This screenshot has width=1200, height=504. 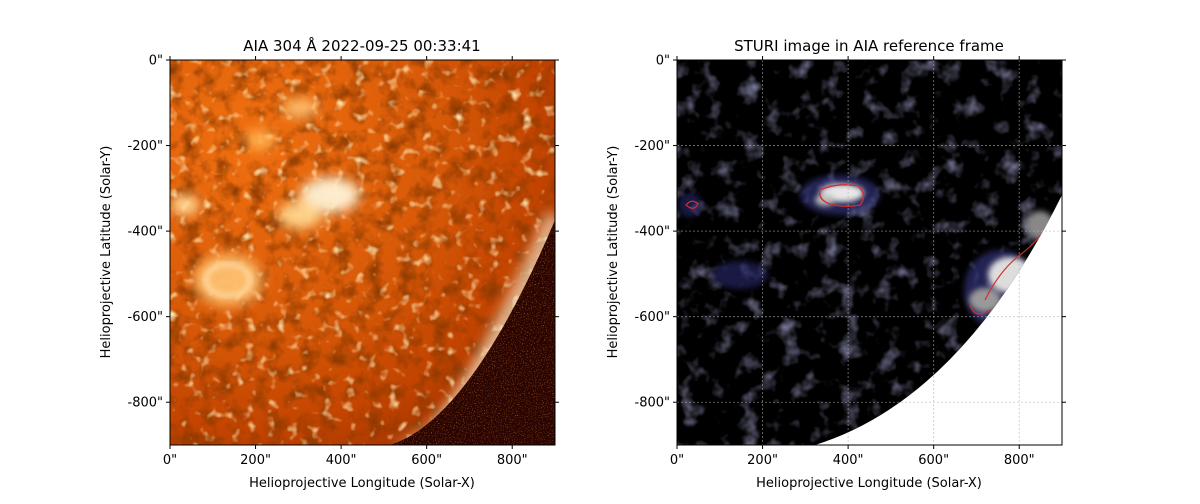 I want to click on aia-xlabel: Helioprojective Longitude (Solar-X), so click(x=362, y=483).